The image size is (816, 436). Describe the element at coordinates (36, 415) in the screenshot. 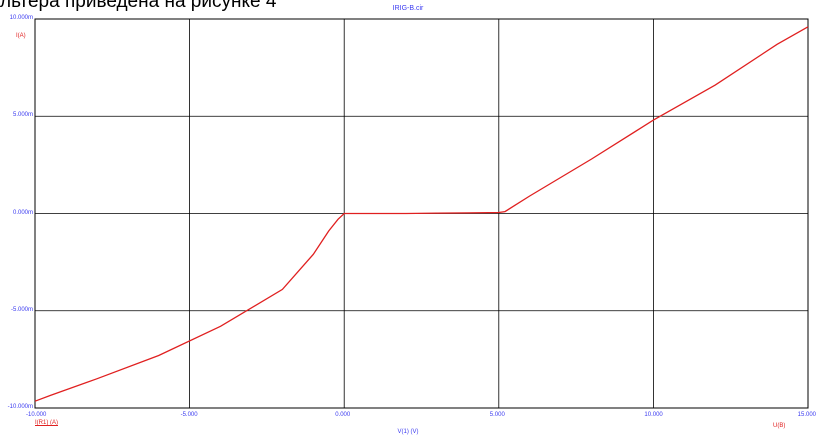

I see `x-tick-label: -10.000` at that location.